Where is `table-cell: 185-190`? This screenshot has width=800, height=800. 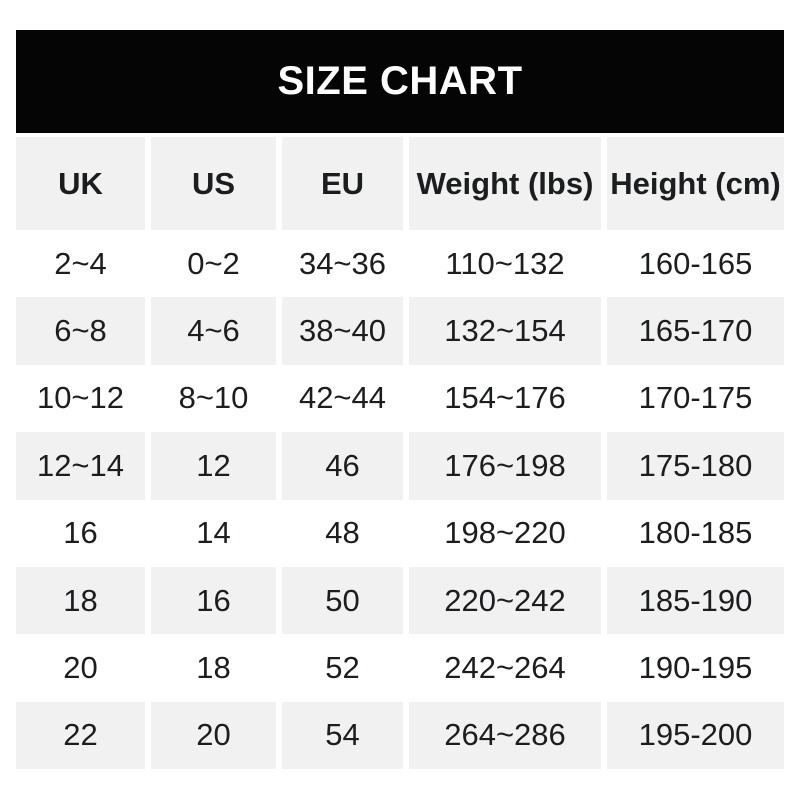 table-cell: 185-190 is located at coordinates (695, 600).